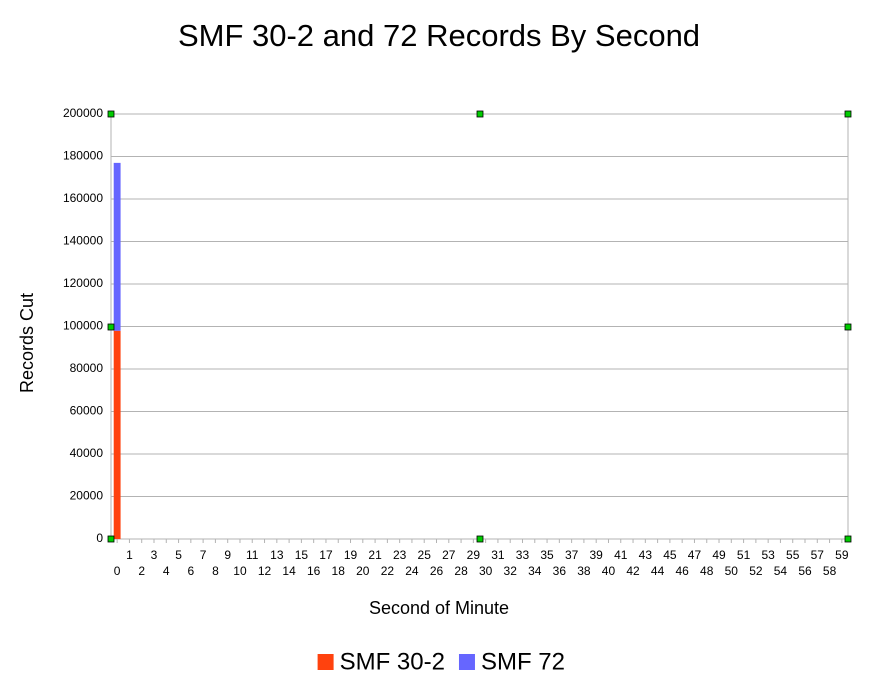  I want to click on x-tick-label: 30, so click(486, 571).